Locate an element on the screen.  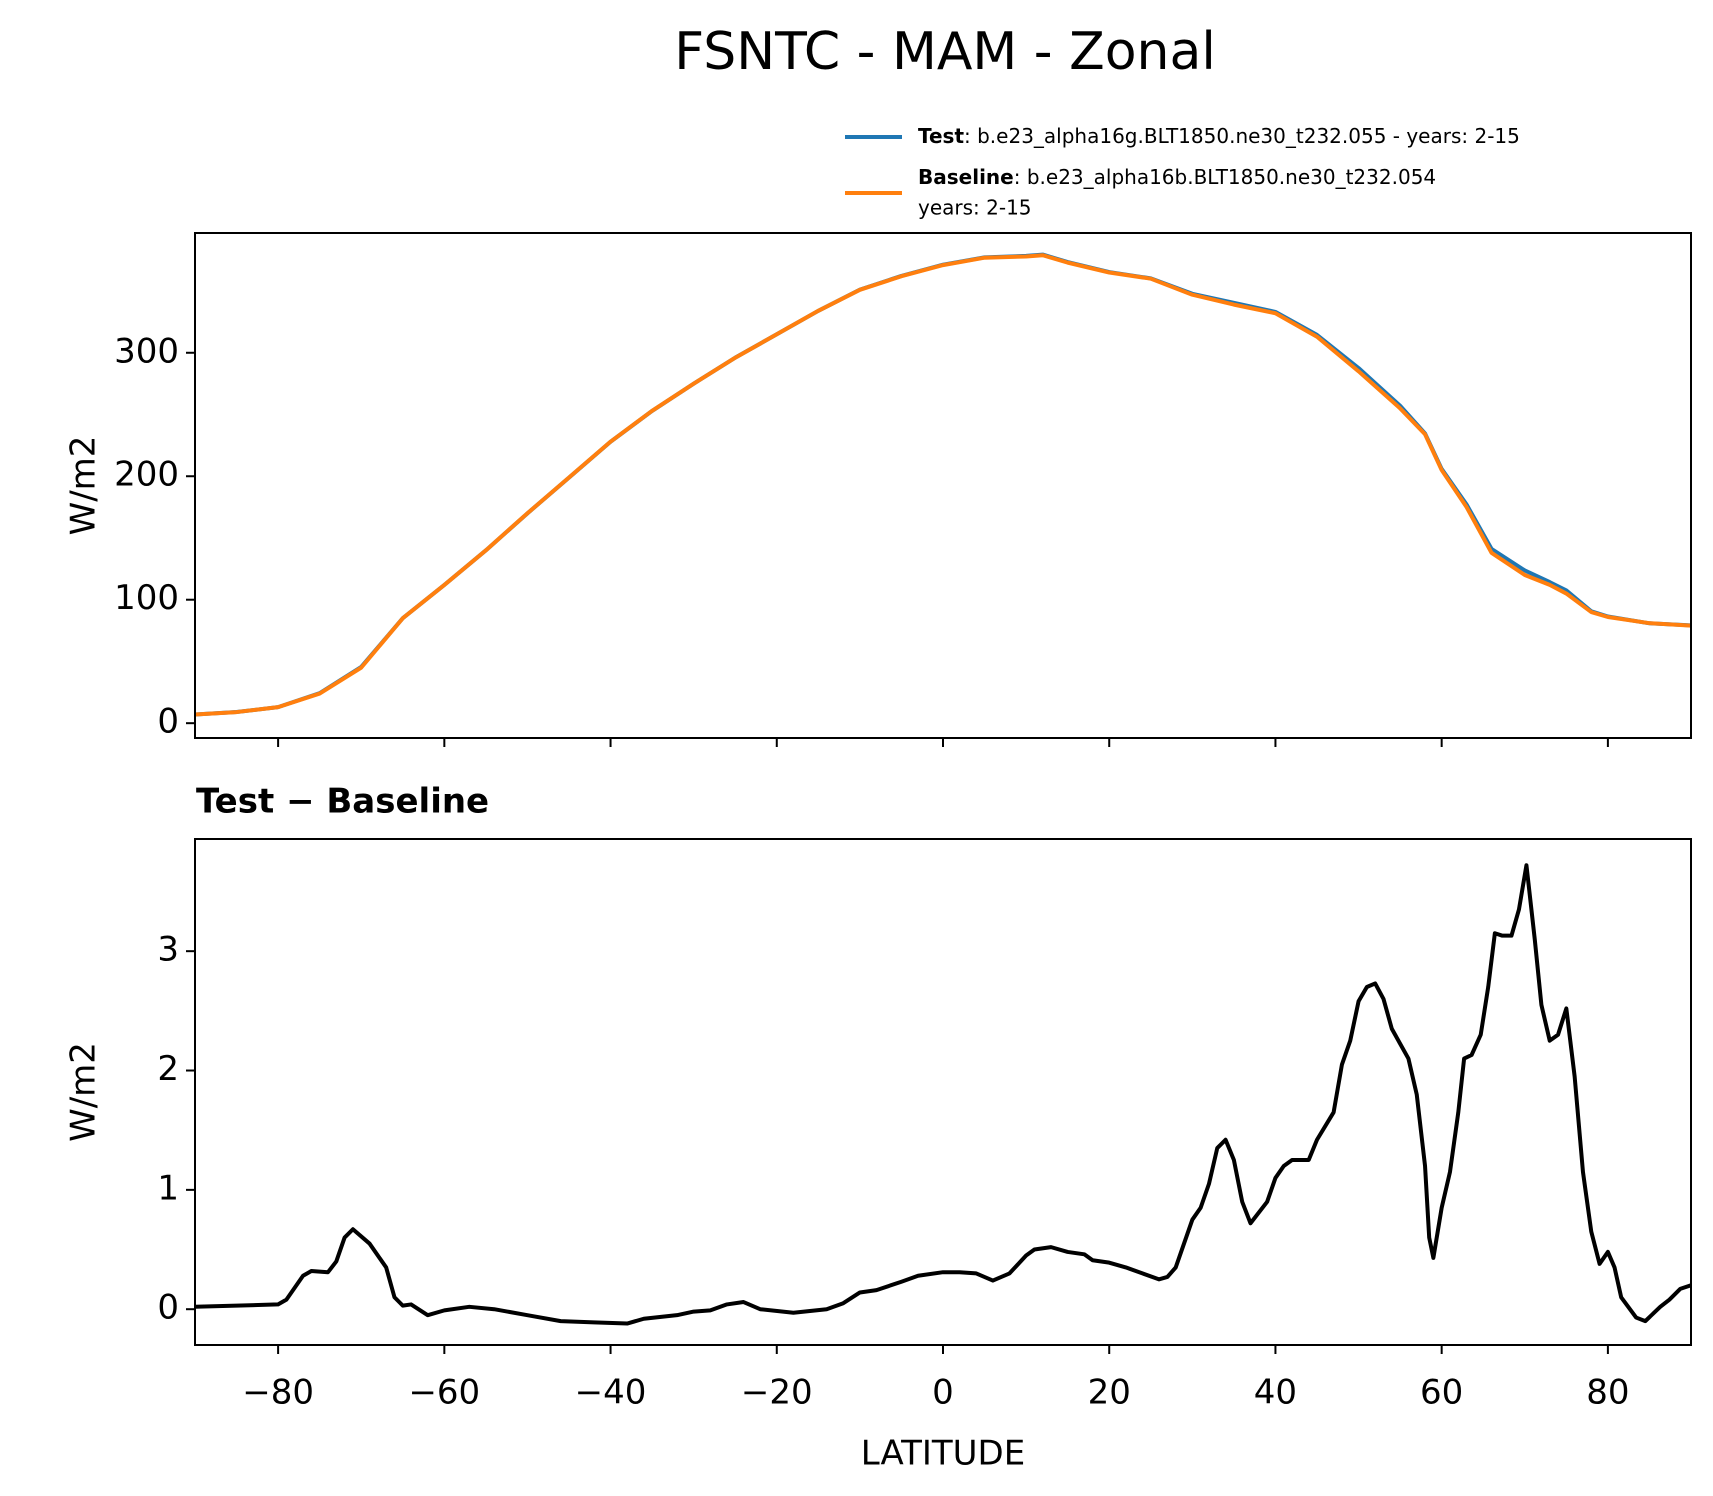
y-tick-label: 2 is located at coordinates (168, 1069).